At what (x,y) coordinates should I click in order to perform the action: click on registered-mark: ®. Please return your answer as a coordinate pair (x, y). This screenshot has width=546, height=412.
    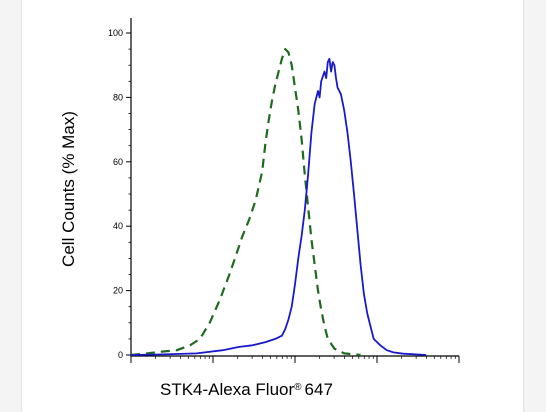
    Looking at the image, I should click on (298, 387).